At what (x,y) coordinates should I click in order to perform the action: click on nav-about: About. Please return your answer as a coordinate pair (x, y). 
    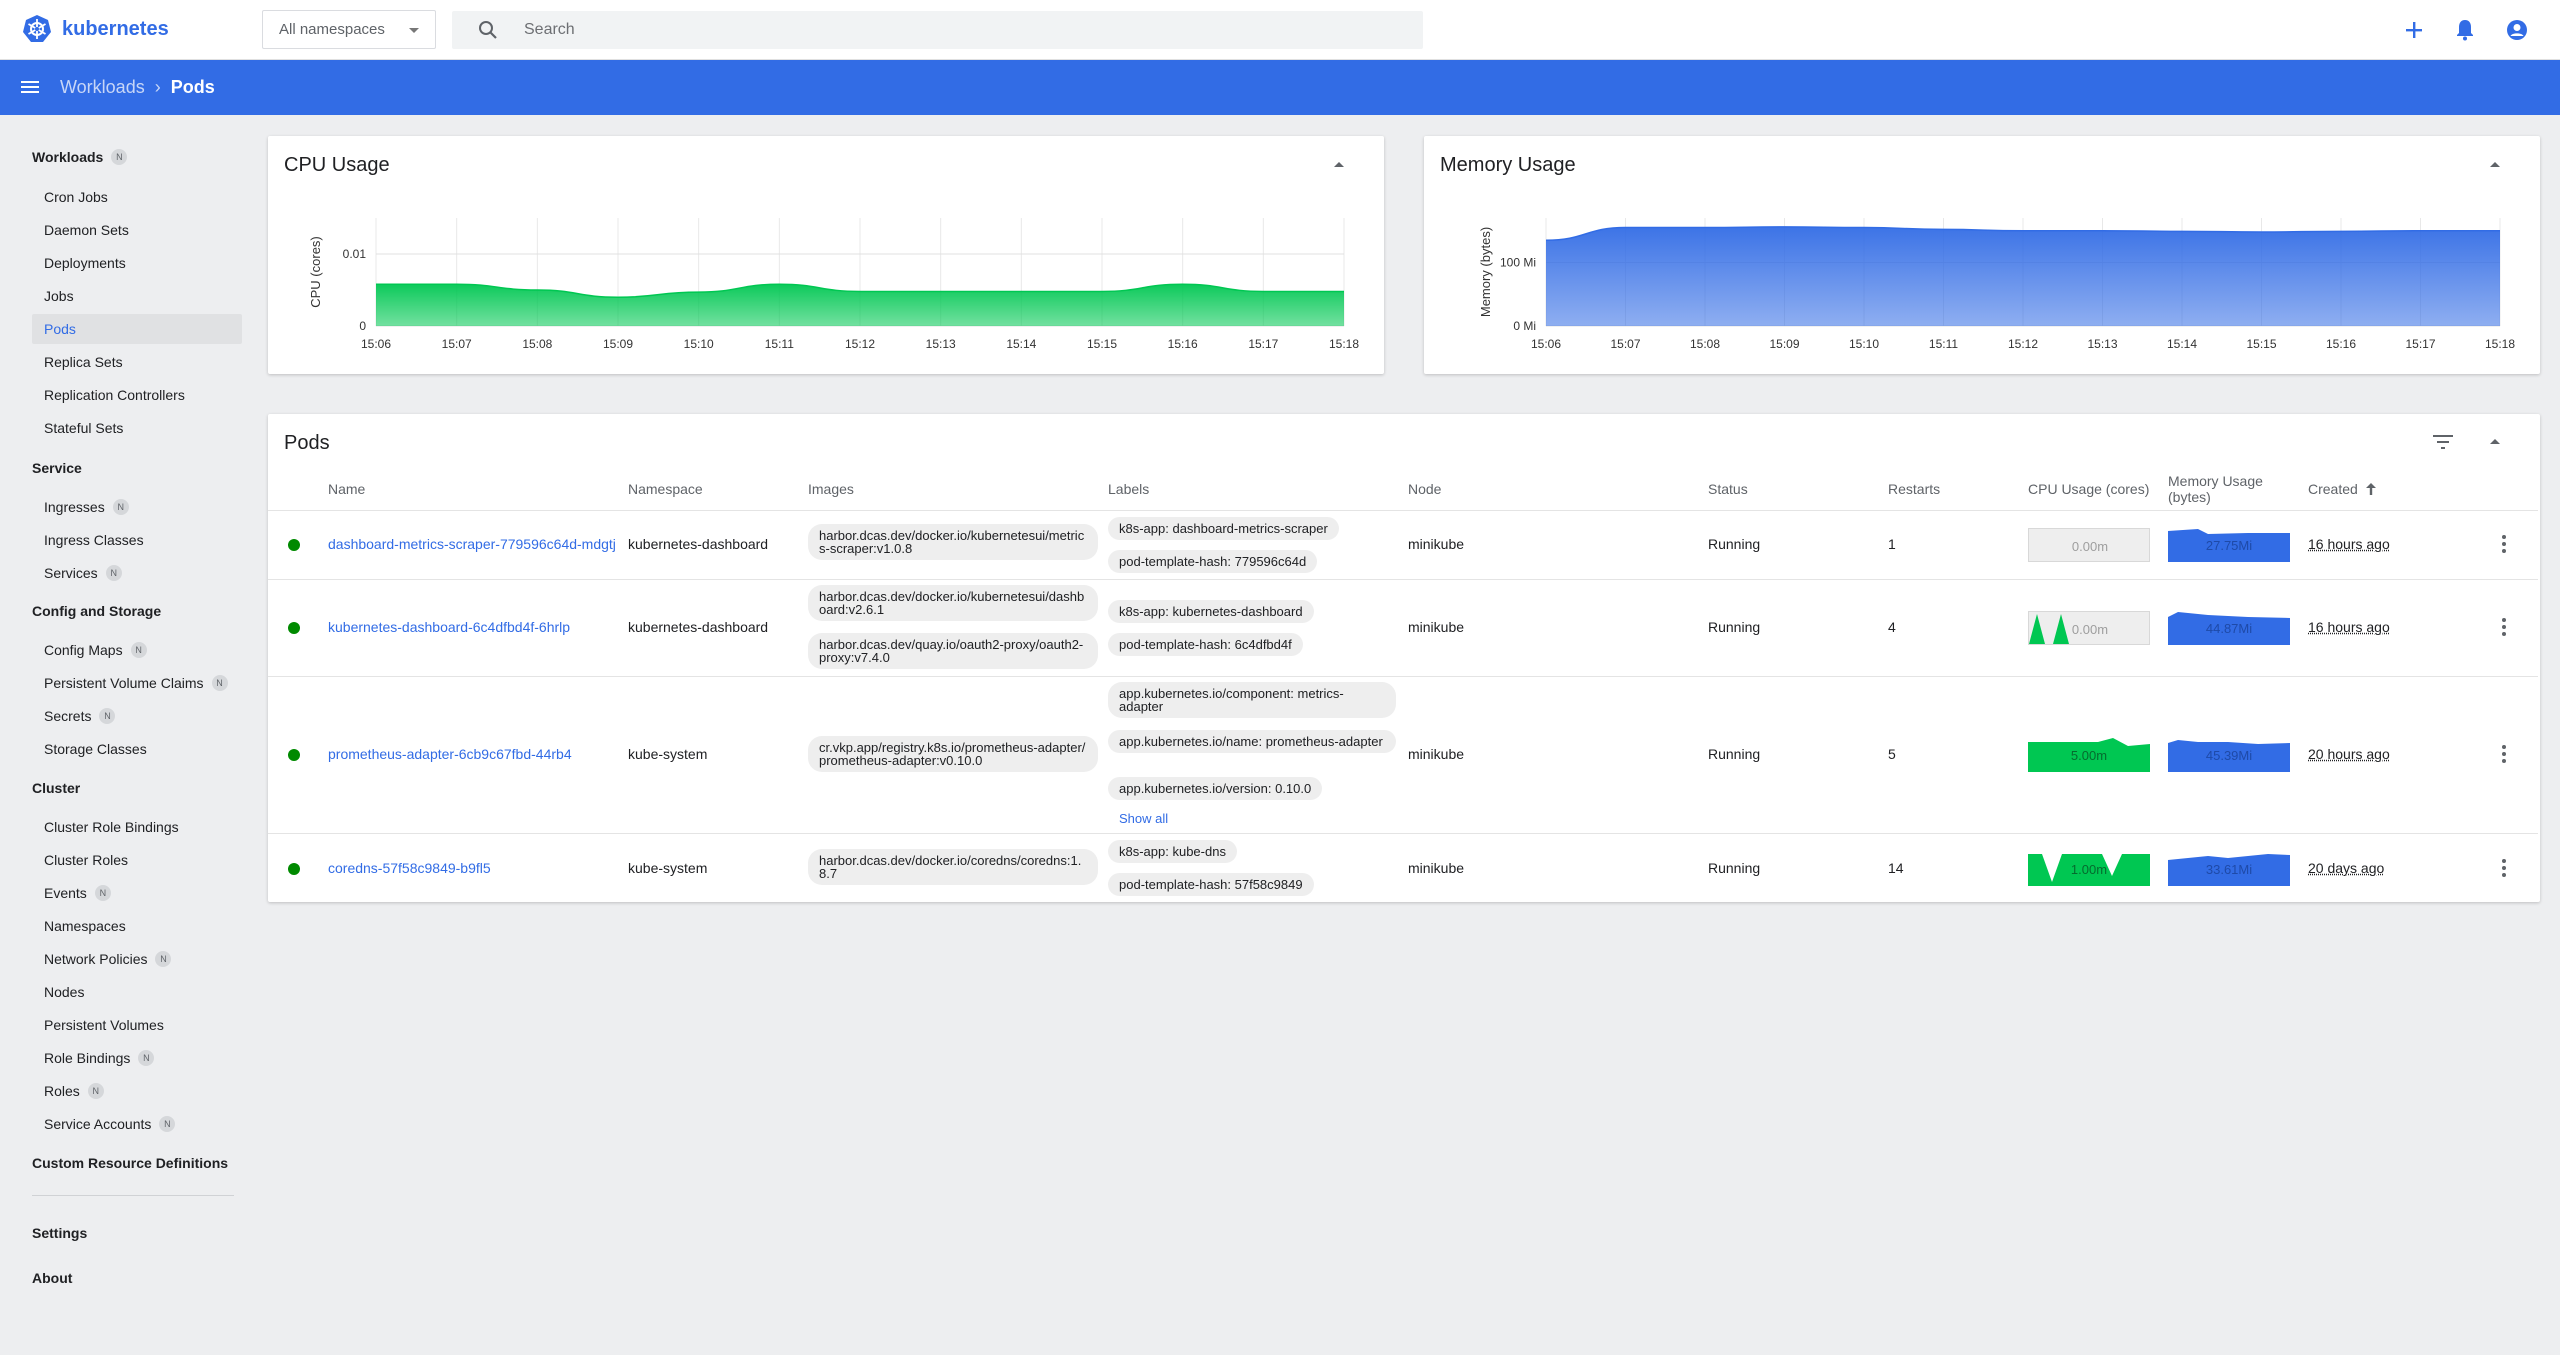
    Looking at the image, I should click on (52, 1278).